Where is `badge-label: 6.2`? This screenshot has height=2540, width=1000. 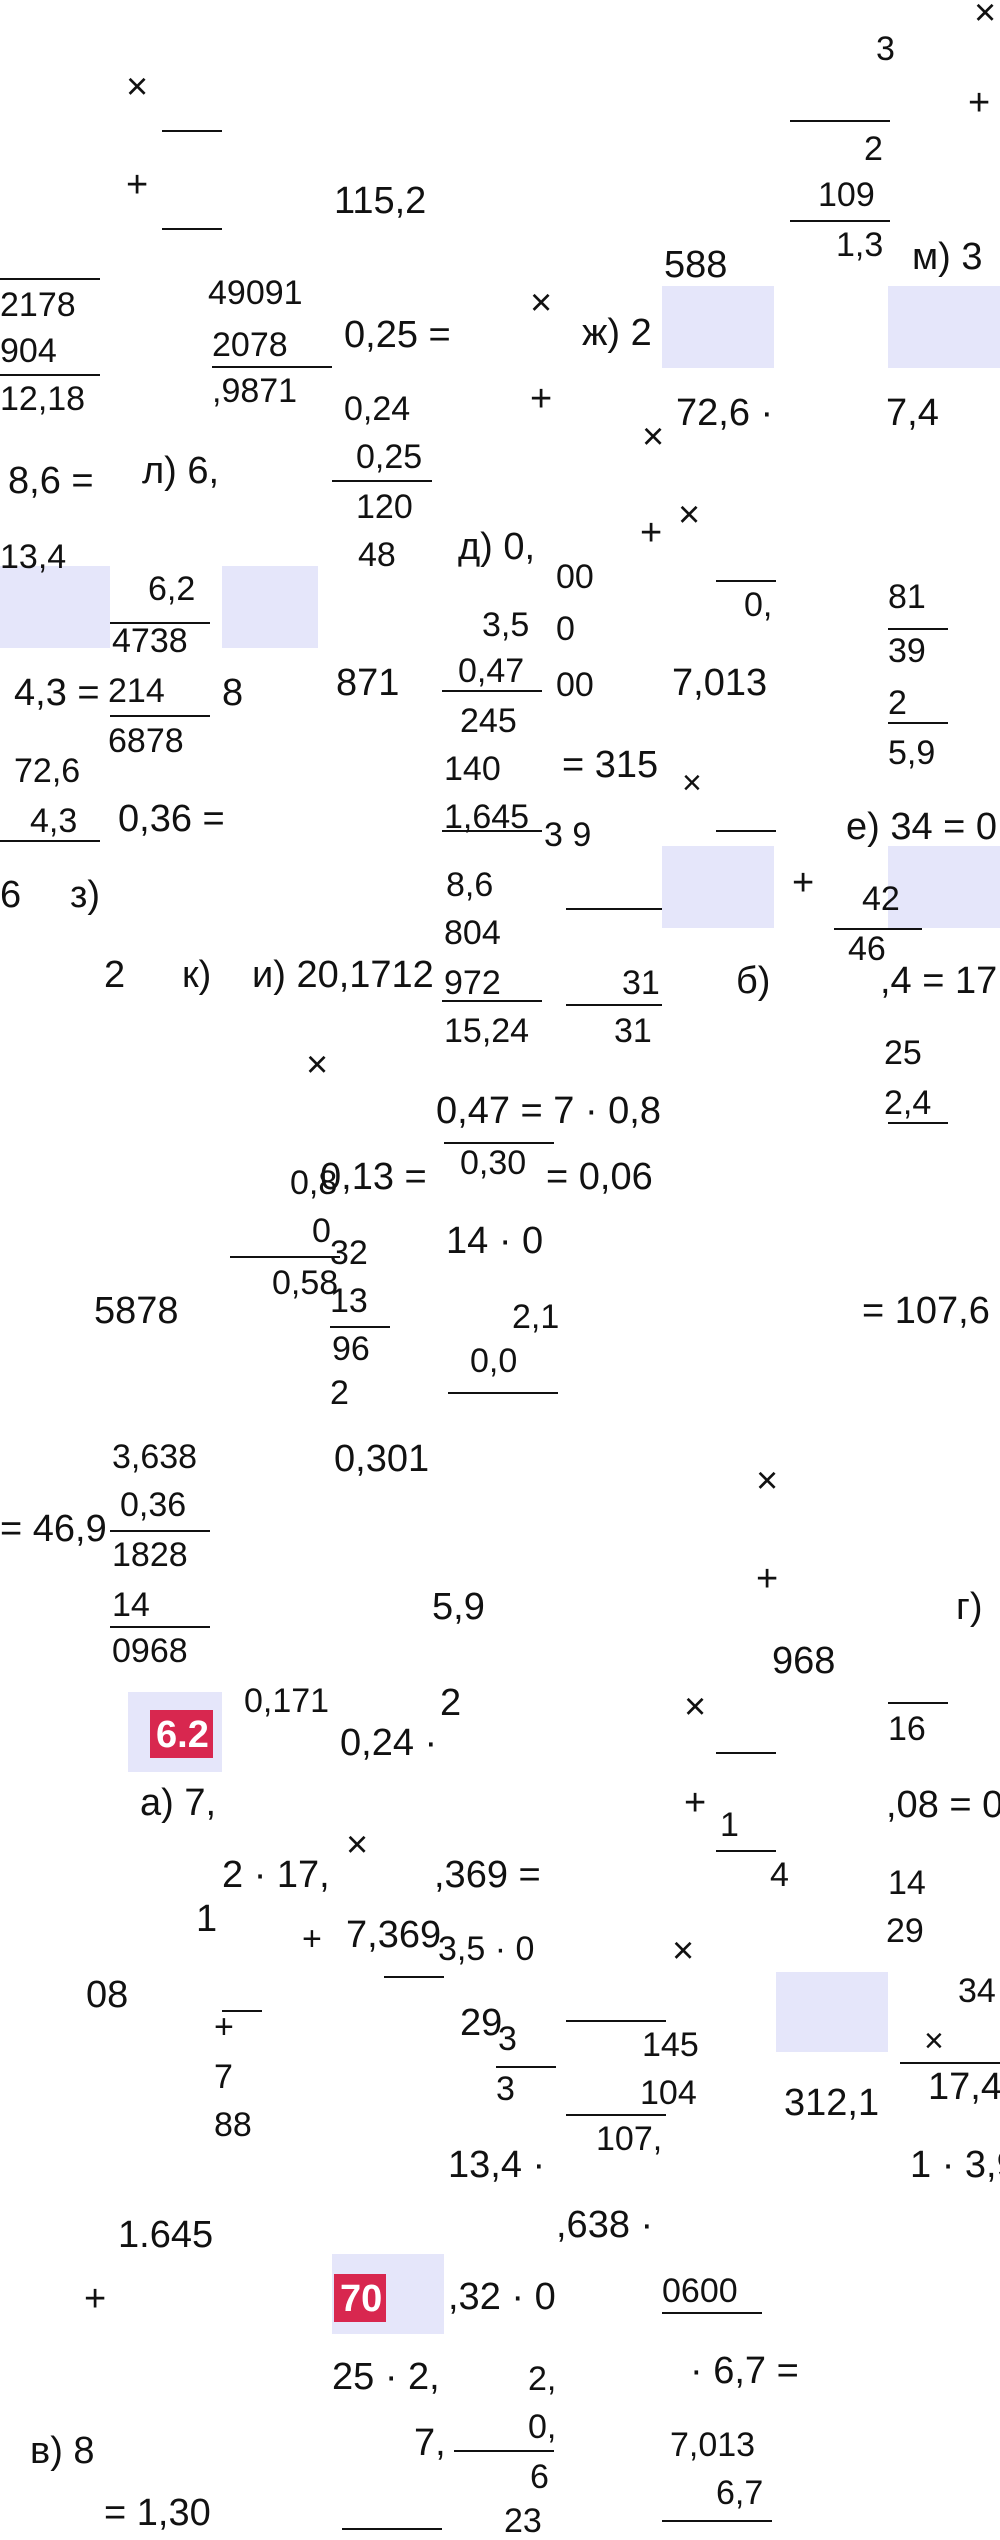
badge-label: 6.2 is located at coordinates (181, 1734).